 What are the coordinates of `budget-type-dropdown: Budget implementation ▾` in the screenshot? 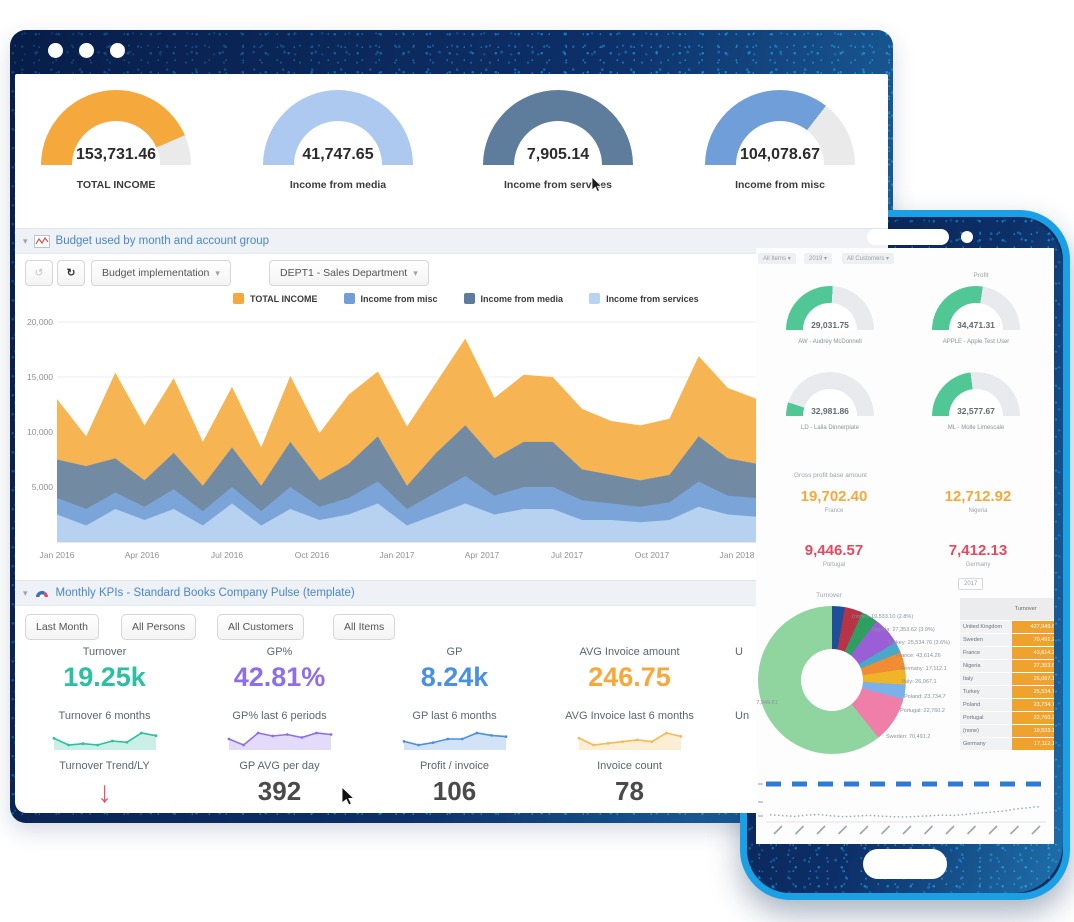 It's located at (161, 273).